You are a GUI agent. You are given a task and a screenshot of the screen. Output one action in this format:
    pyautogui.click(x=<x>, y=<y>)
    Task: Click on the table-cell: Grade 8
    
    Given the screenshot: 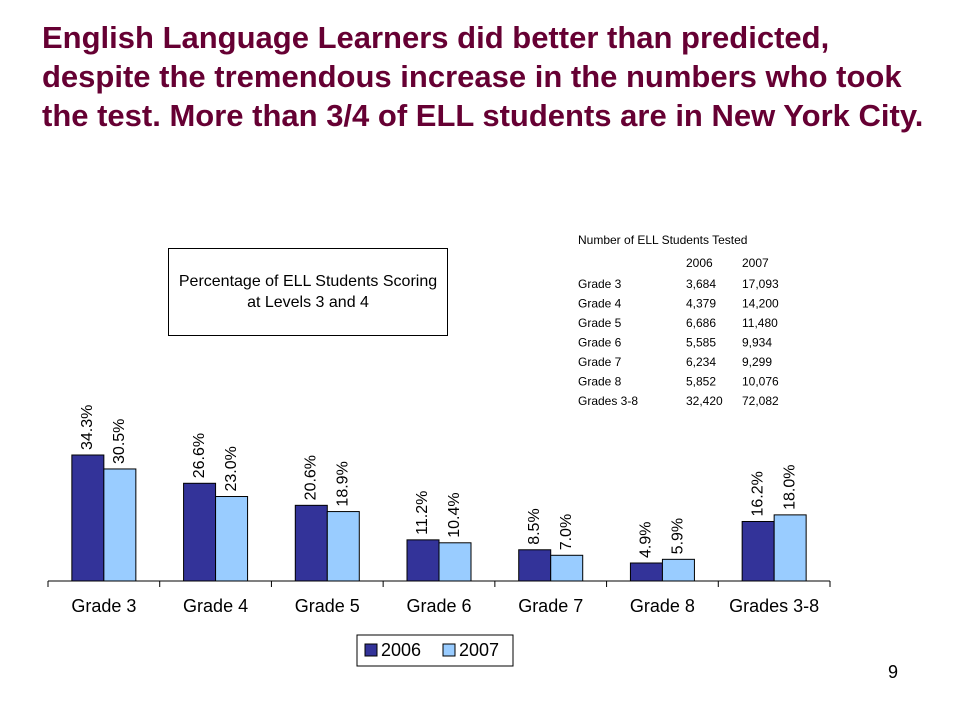 What is the action you would take?
    pyautogui.click(x=600, y=382)
    